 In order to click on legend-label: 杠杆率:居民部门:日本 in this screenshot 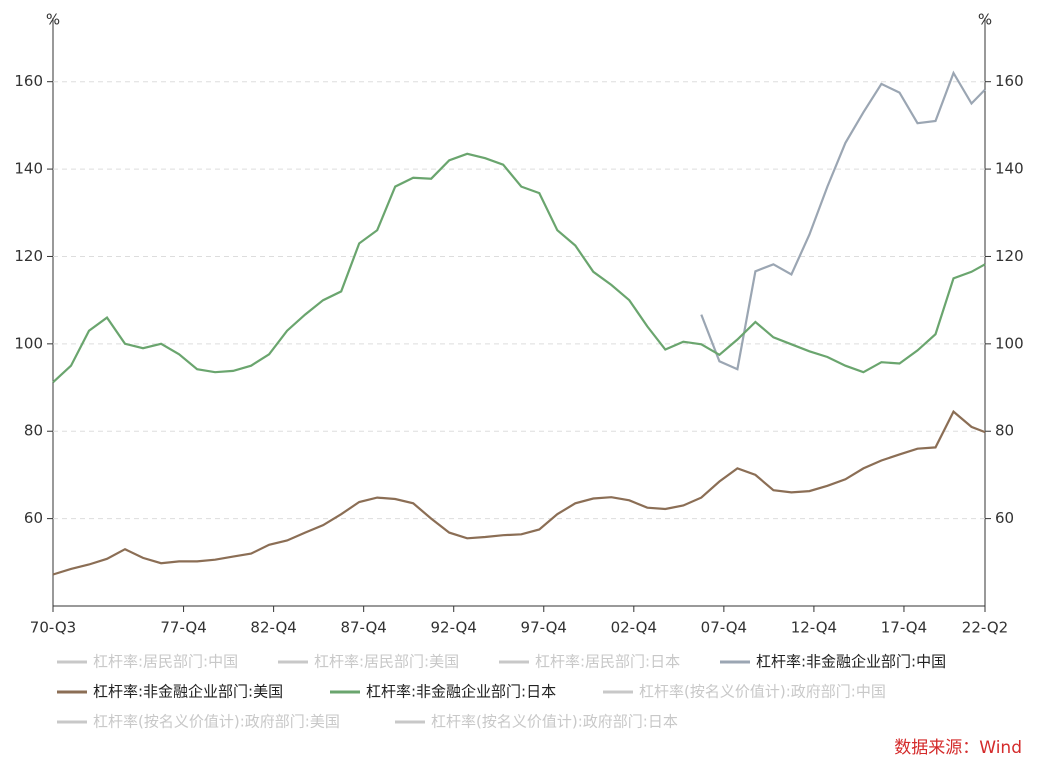, I will do `click(607, 662)`.